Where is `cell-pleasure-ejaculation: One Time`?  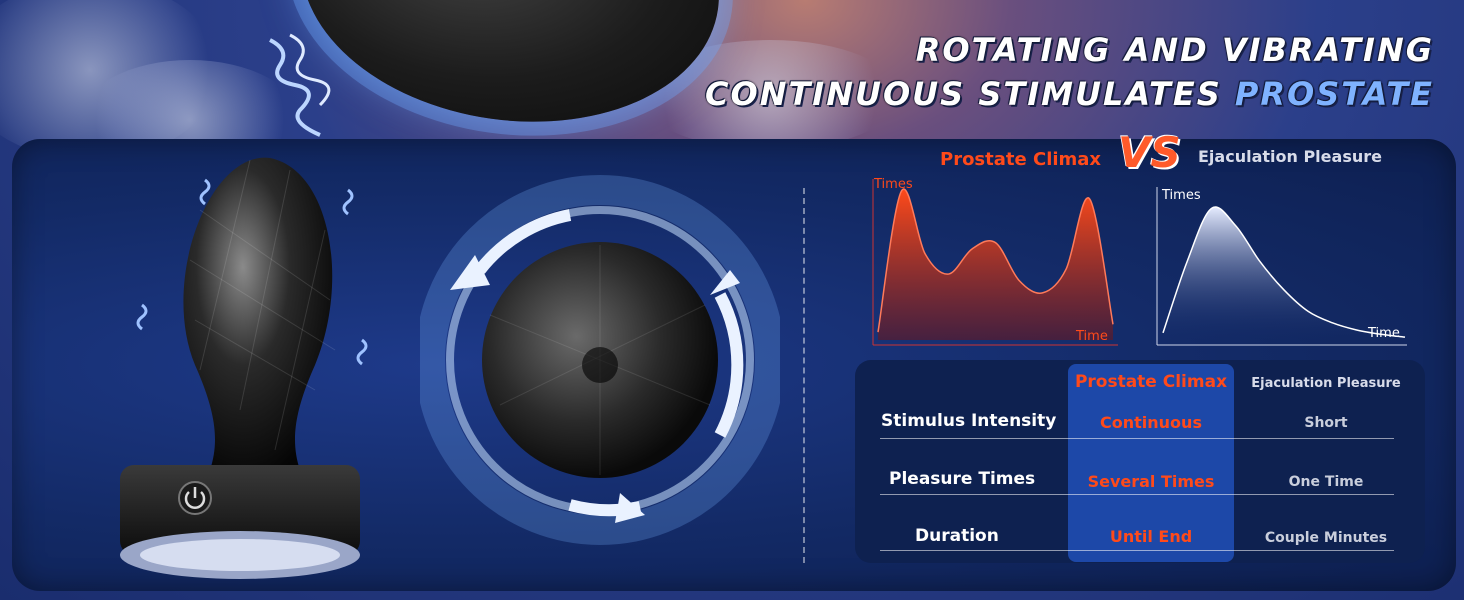
cell-pleasure-ejaculation: One Time is located at coordinates (1326, 482).